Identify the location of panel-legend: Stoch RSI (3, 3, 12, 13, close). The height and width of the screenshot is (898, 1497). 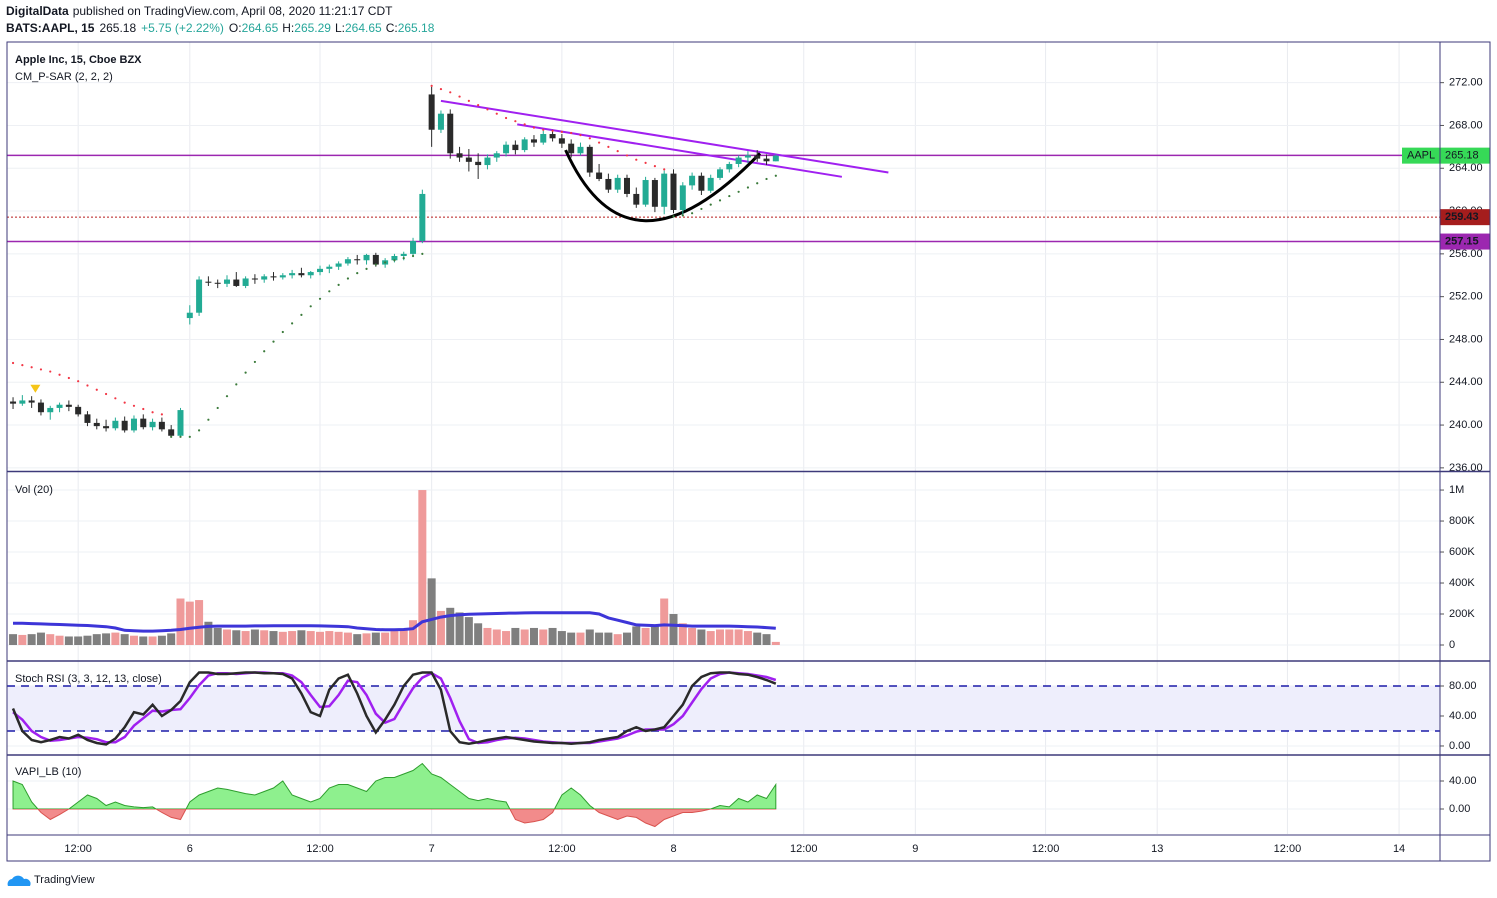
(88, 679).